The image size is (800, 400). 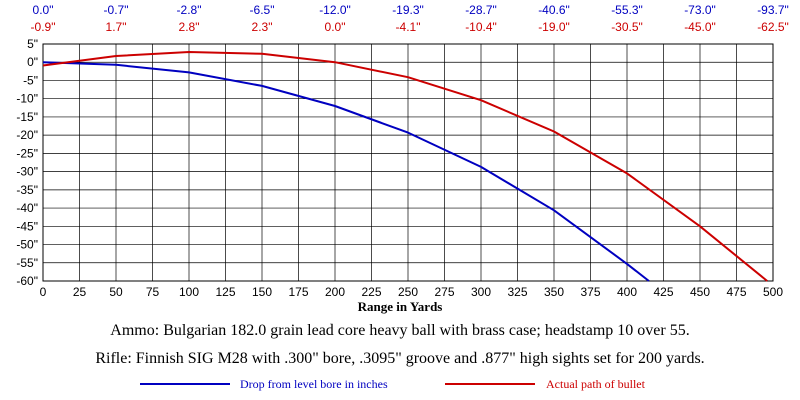 What do you see at coordinates (153, 292) in the screenshot?
I see `x-tick-label: 75` at bounding box center [153, 292].